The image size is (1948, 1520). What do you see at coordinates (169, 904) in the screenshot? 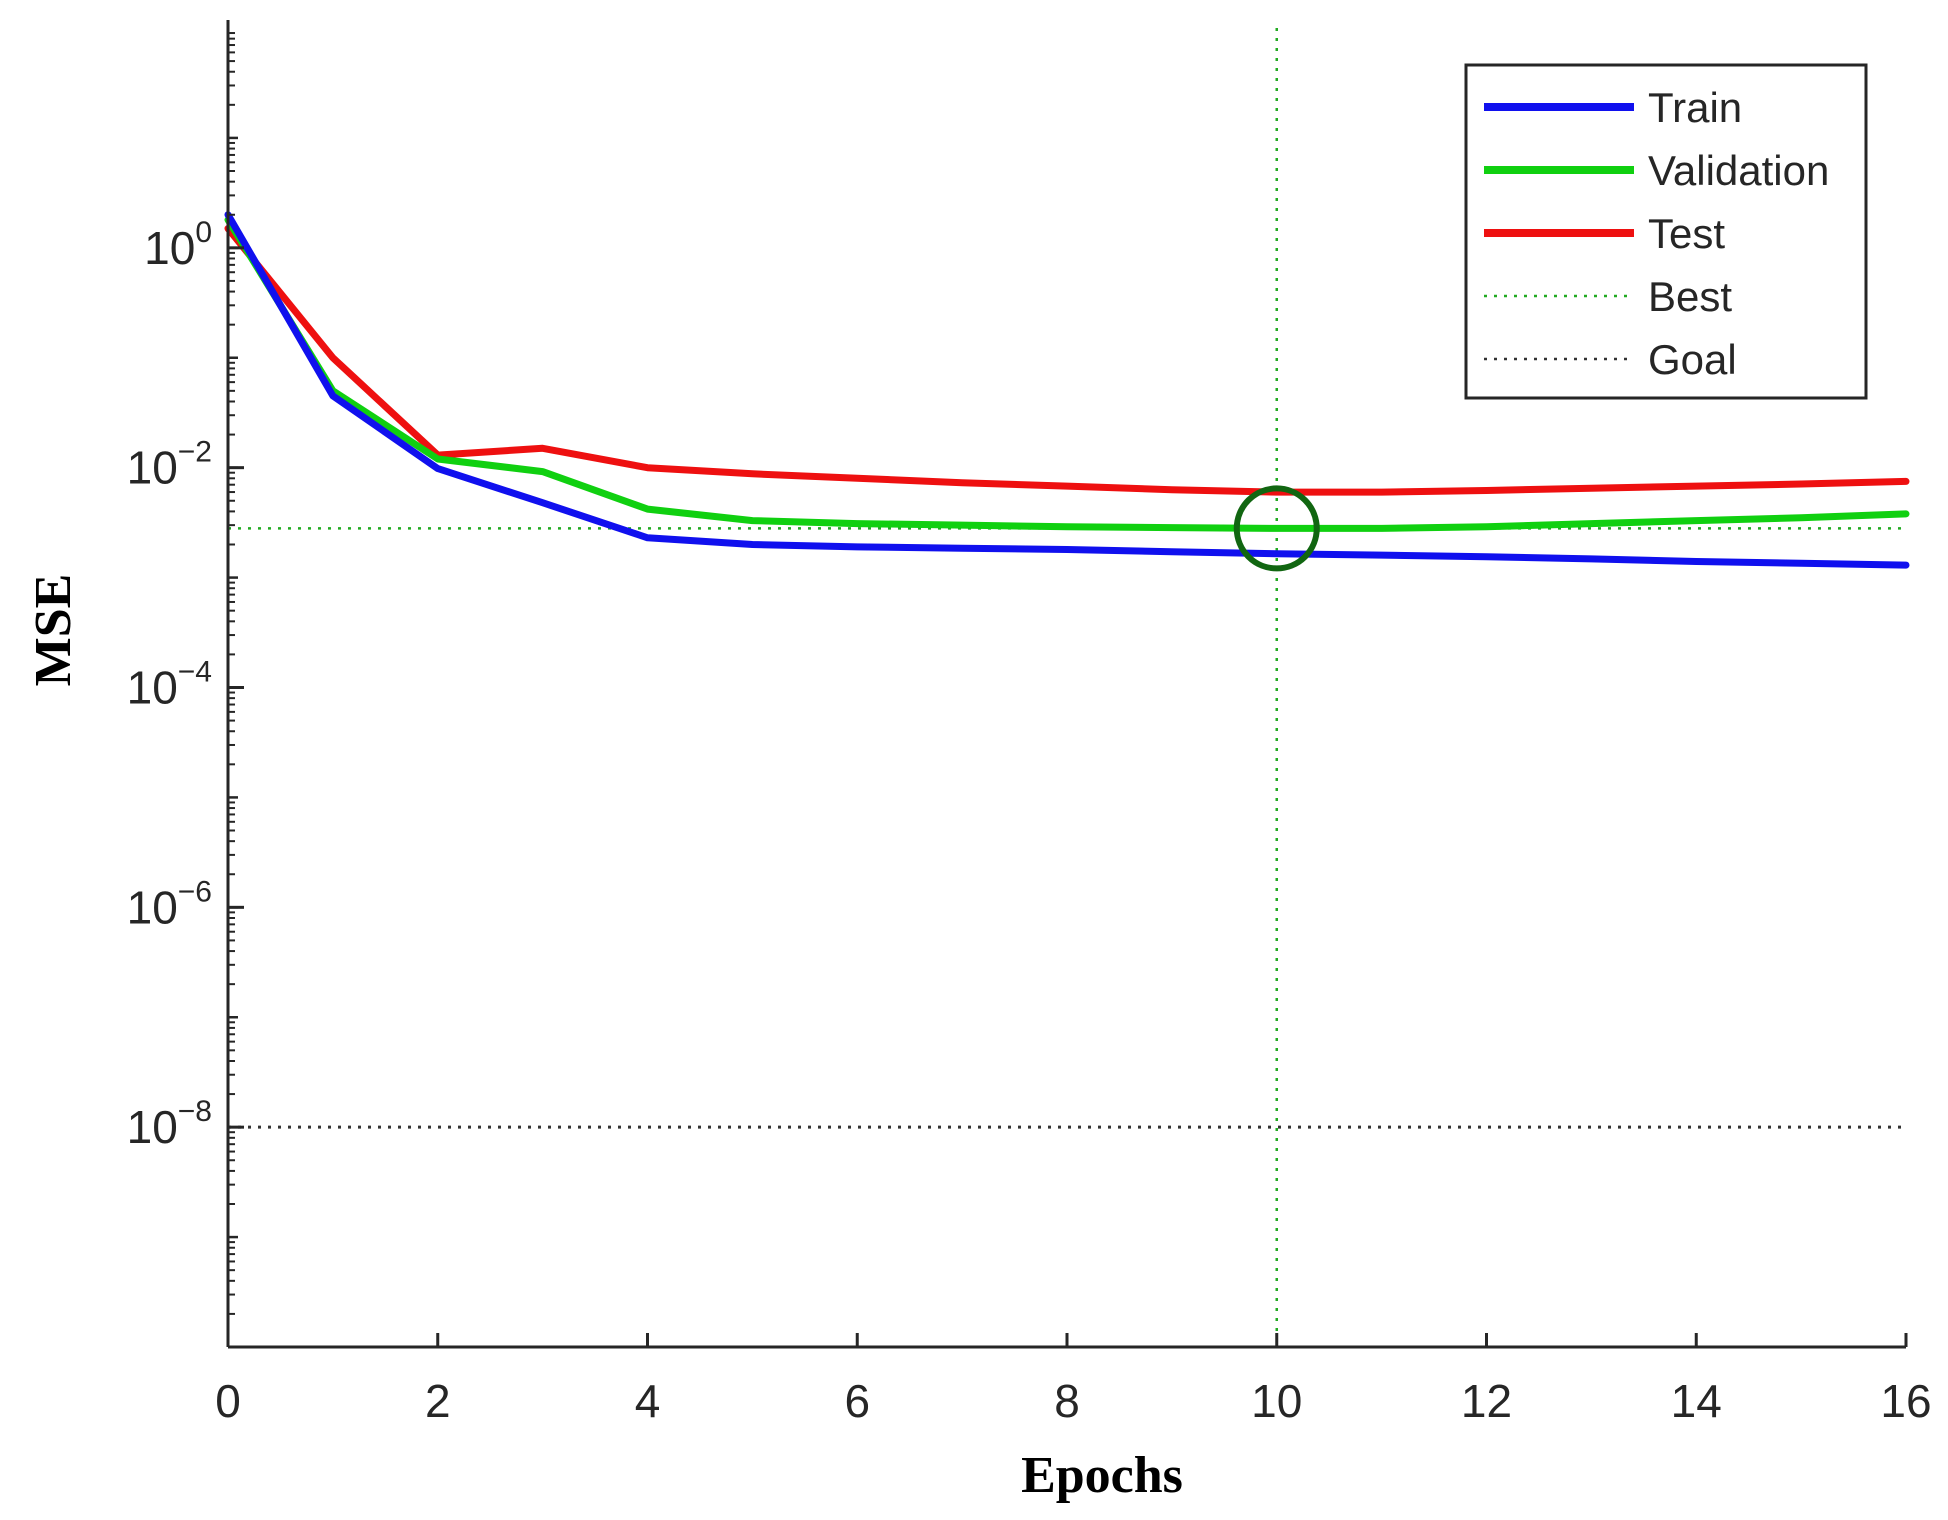
I see `y-tick-label: 10⁻⁶` at bounding box center [169, 904].